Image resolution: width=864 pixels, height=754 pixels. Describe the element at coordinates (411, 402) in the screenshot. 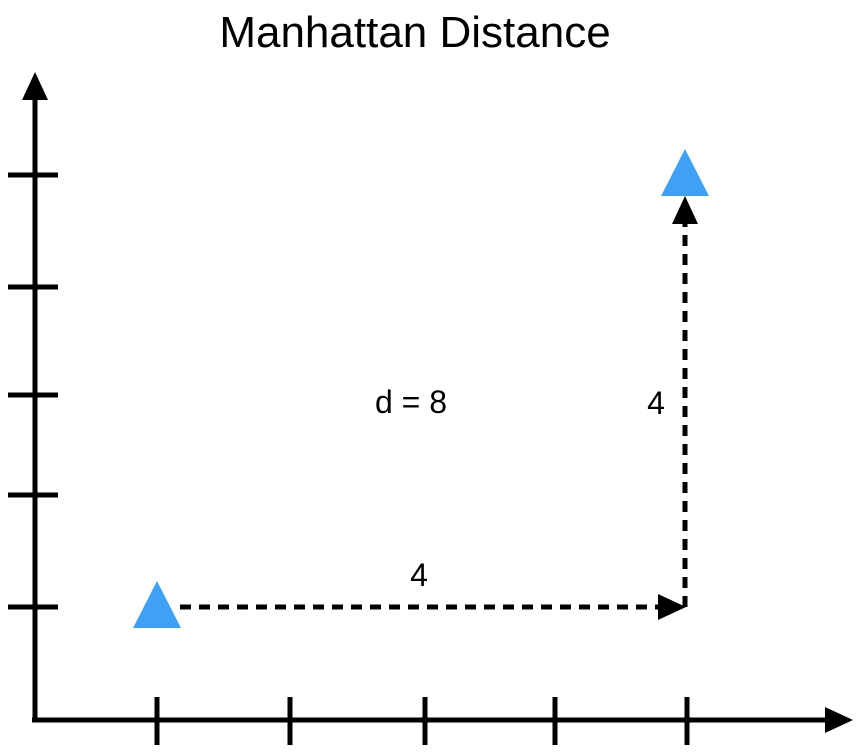

I see `distance-label: d = 8` at that location.